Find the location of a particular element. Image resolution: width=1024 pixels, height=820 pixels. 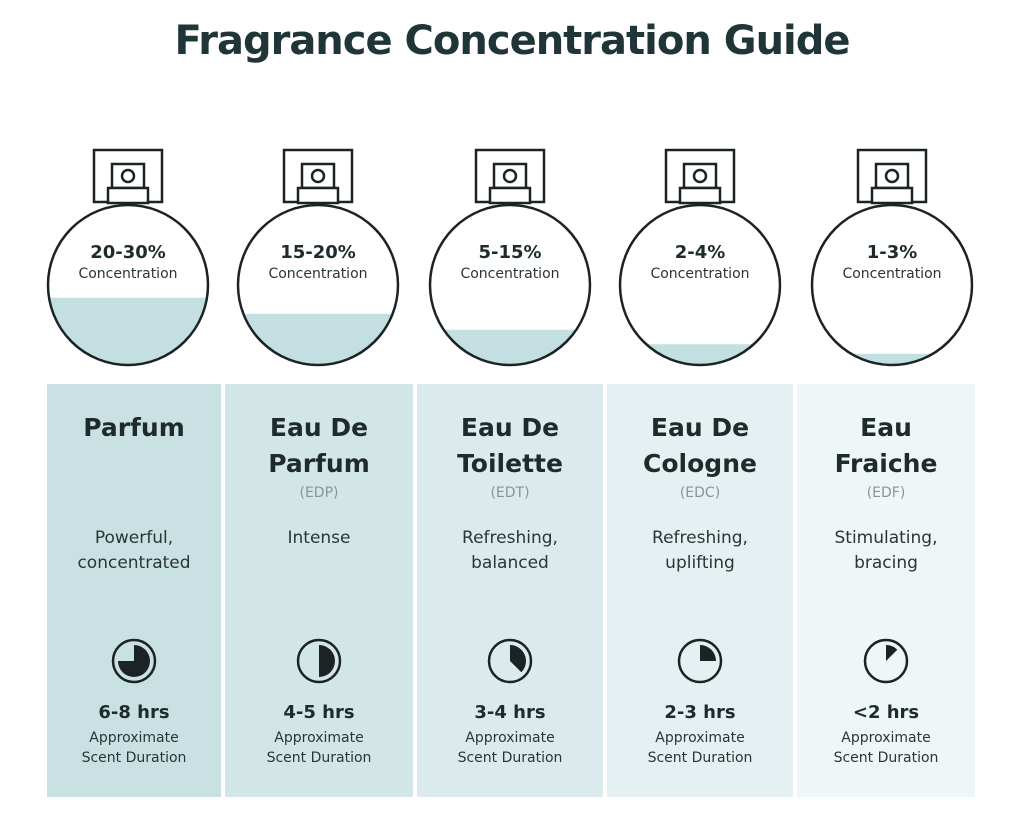

type-abbreviation: (EDC) is located at coordinates (700, 493).